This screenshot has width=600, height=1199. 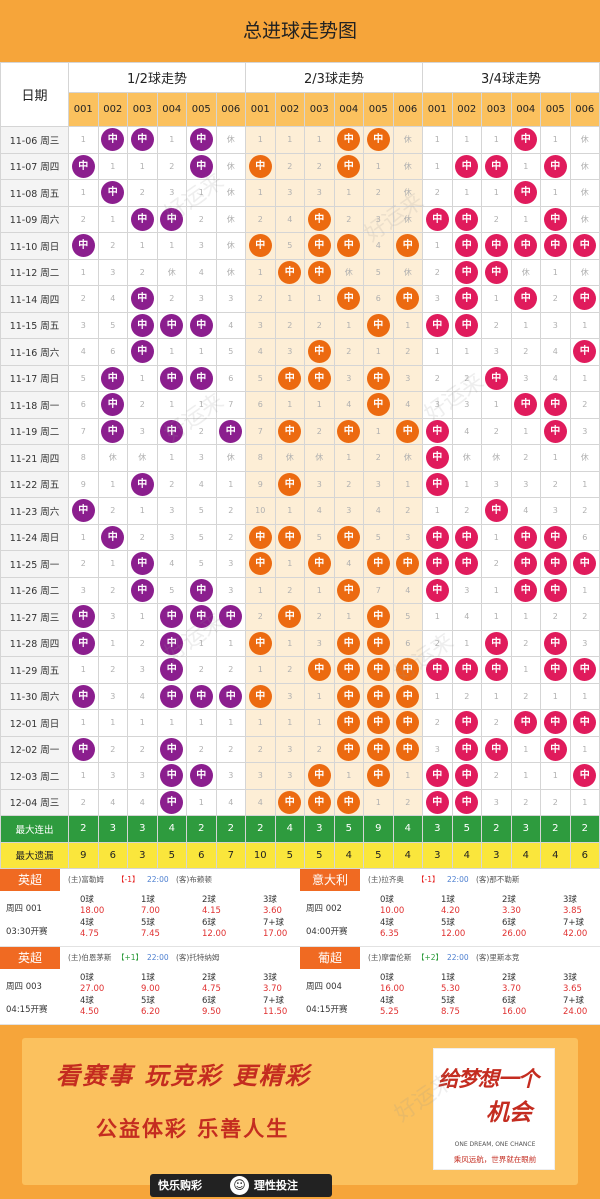 I want to click on odds-cell: 7+球 24.00, so click(x=581, y=1007).